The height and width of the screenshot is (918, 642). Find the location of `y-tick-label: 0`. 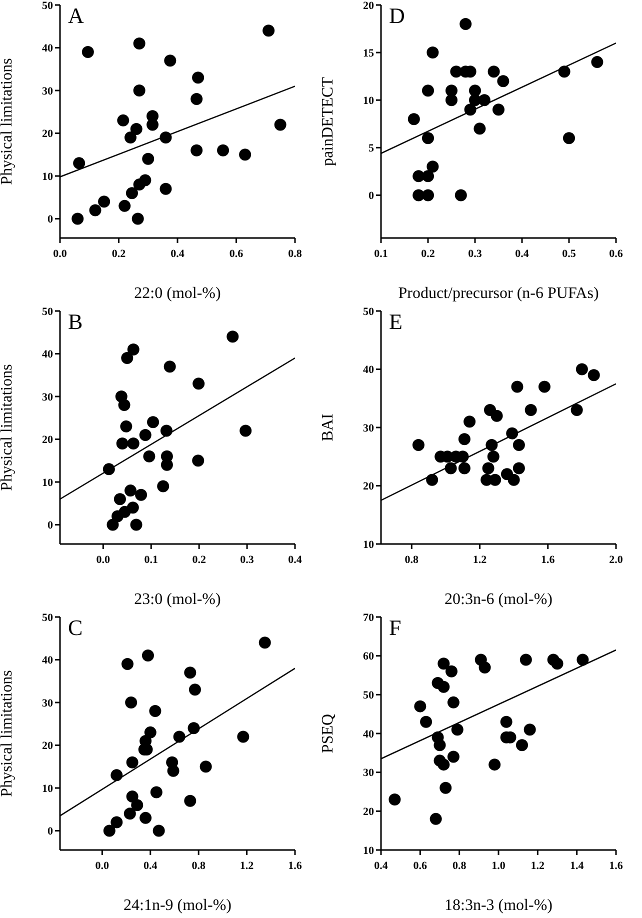

y-tick-label: 0 is located at coordinates (371, 196).